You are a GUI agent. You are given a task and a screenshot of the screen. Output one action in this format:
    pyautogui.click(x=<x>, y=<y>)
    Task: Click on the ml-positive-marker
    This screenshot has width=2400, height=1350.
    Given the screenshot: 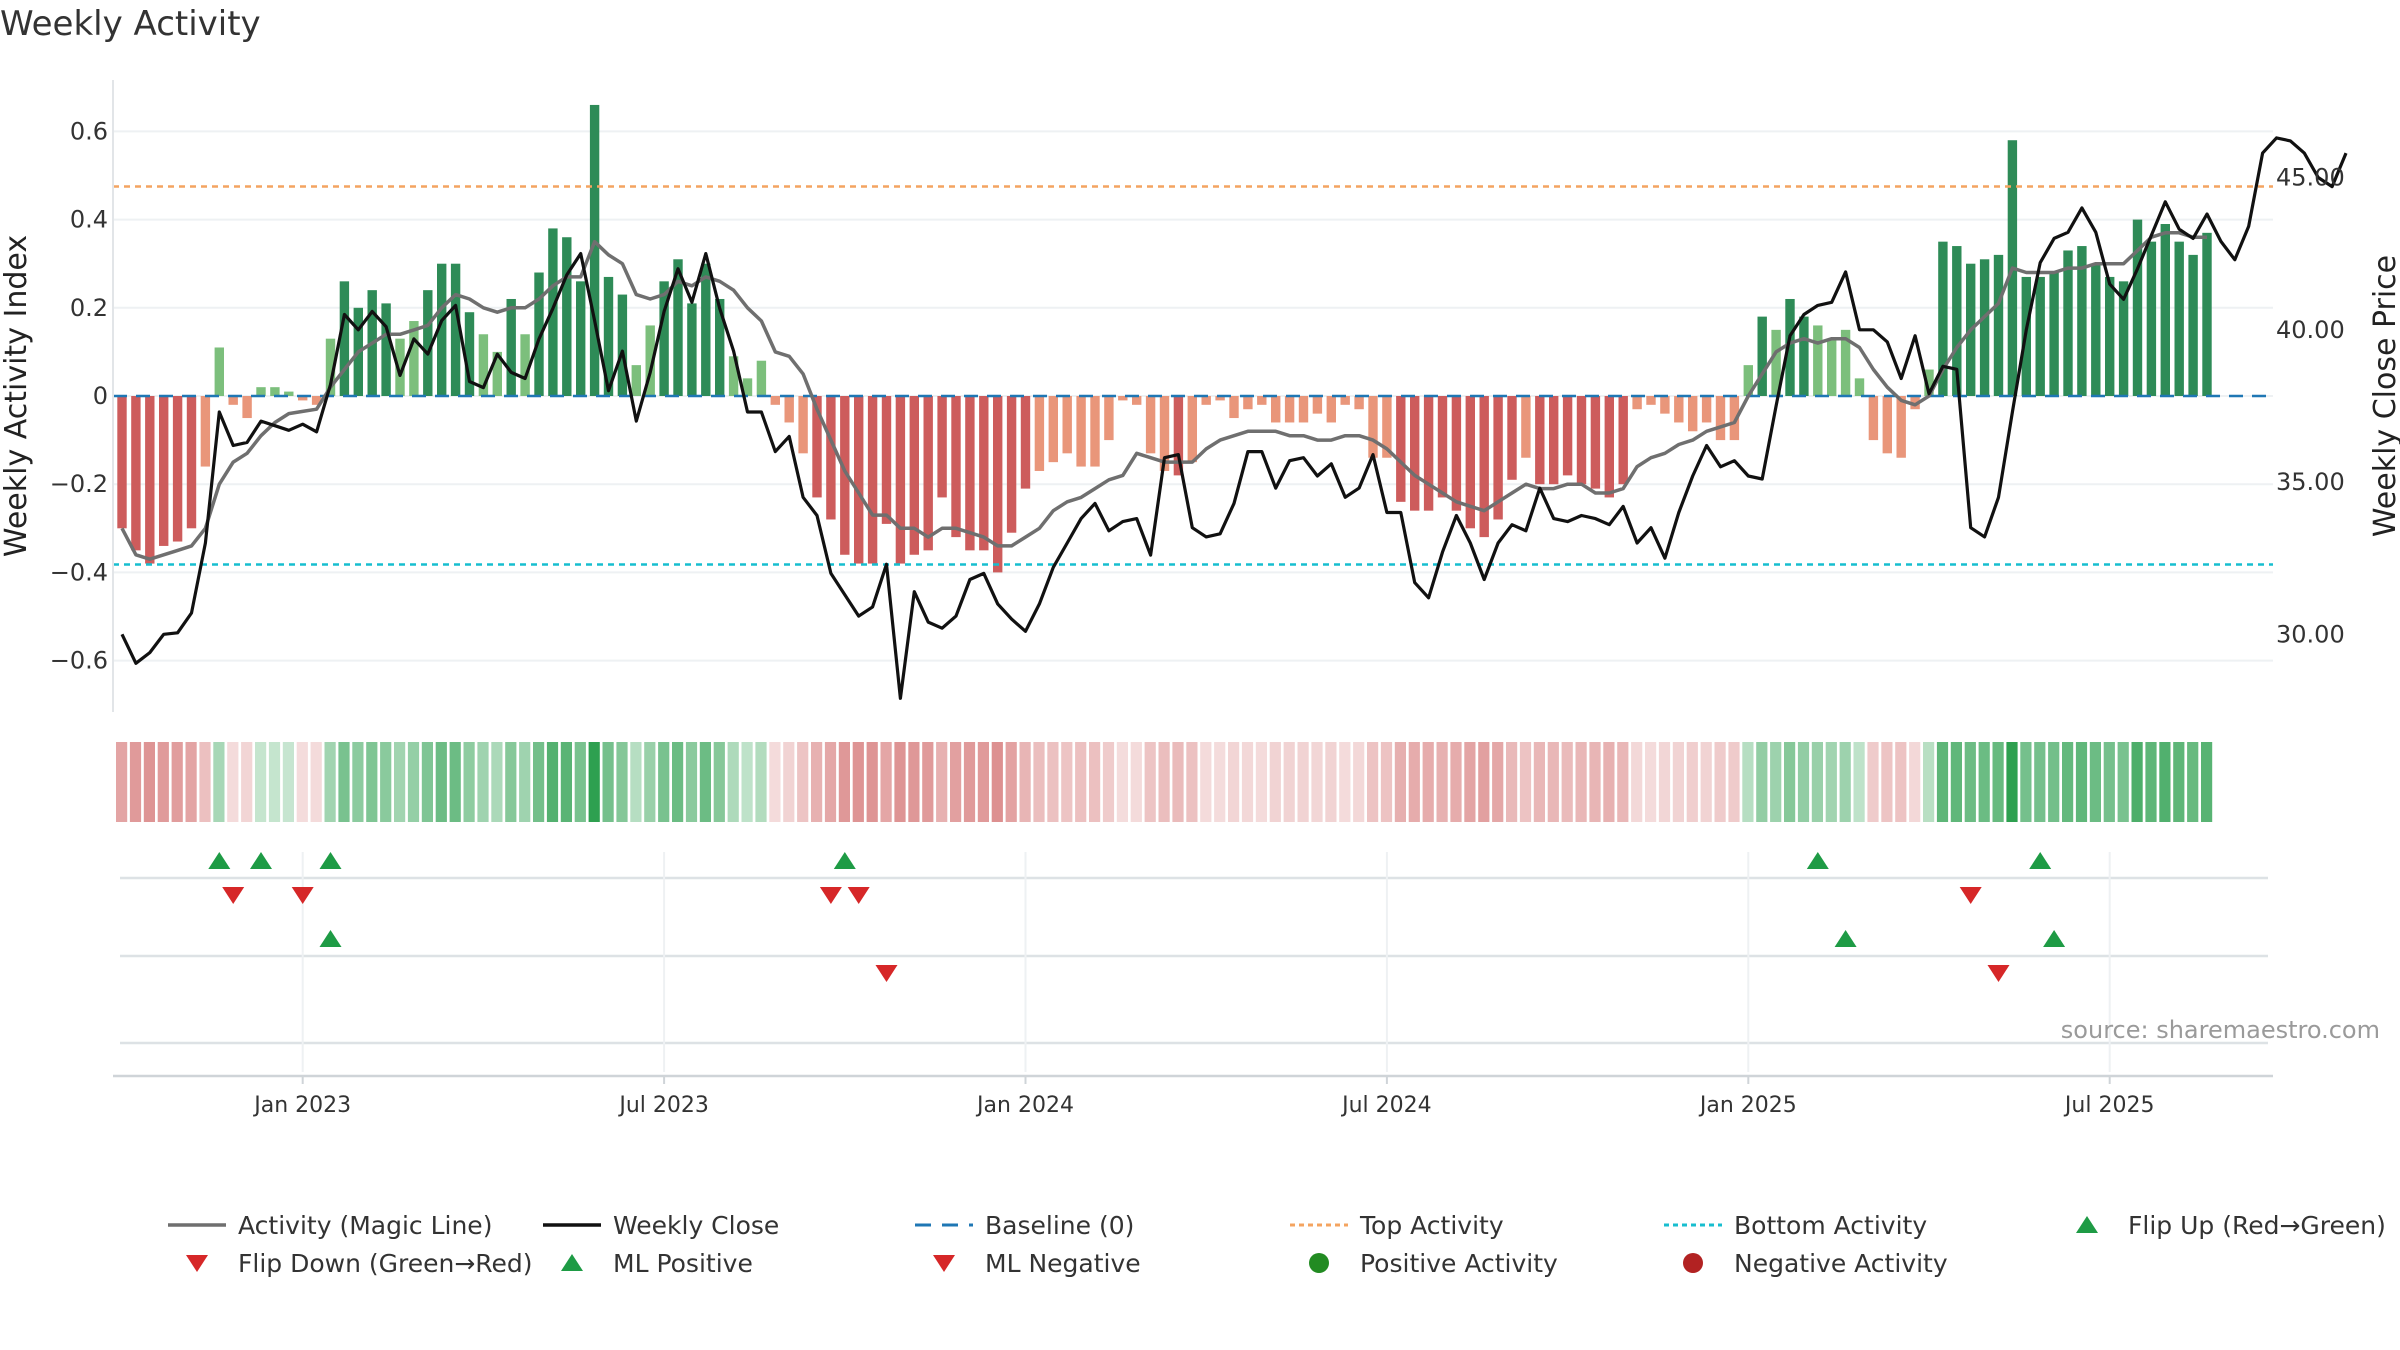 What is the action you would take?
    pyautogui.click(x=2054, y=938)
    